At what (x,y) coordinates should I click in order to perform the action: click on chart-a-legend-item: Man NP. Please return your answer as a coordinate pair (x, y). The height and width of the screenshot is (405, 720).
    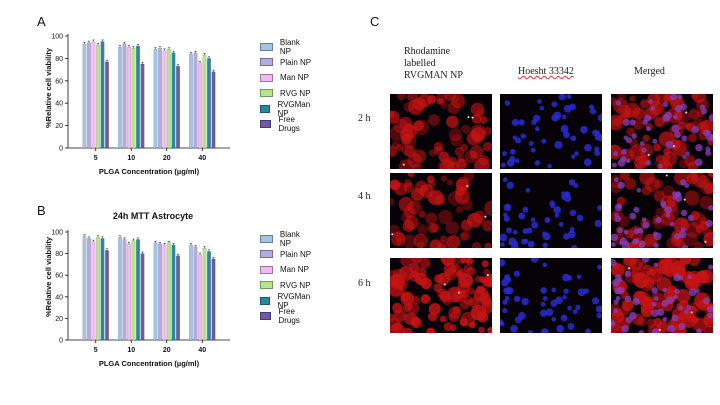
    Looking at the image, I should click on (286, 78).